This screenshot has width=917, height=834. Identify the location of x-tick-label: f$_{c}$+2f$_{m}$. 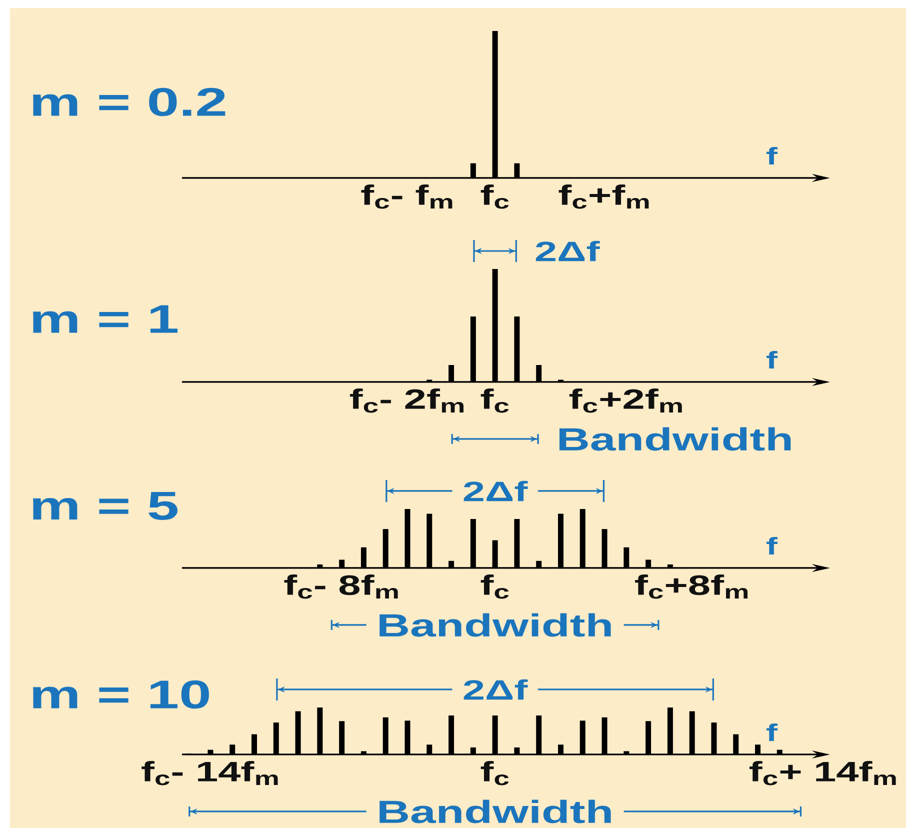
(625, 400).